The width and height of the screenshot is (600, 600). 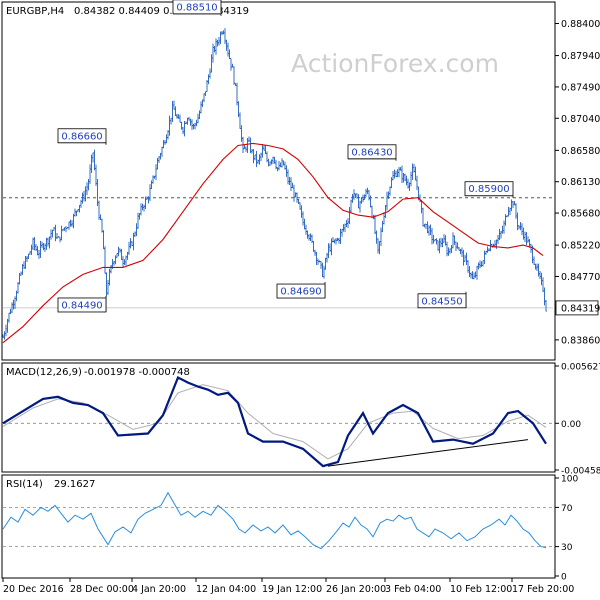 I want to click on macd-line, so click(x=274, y=421).